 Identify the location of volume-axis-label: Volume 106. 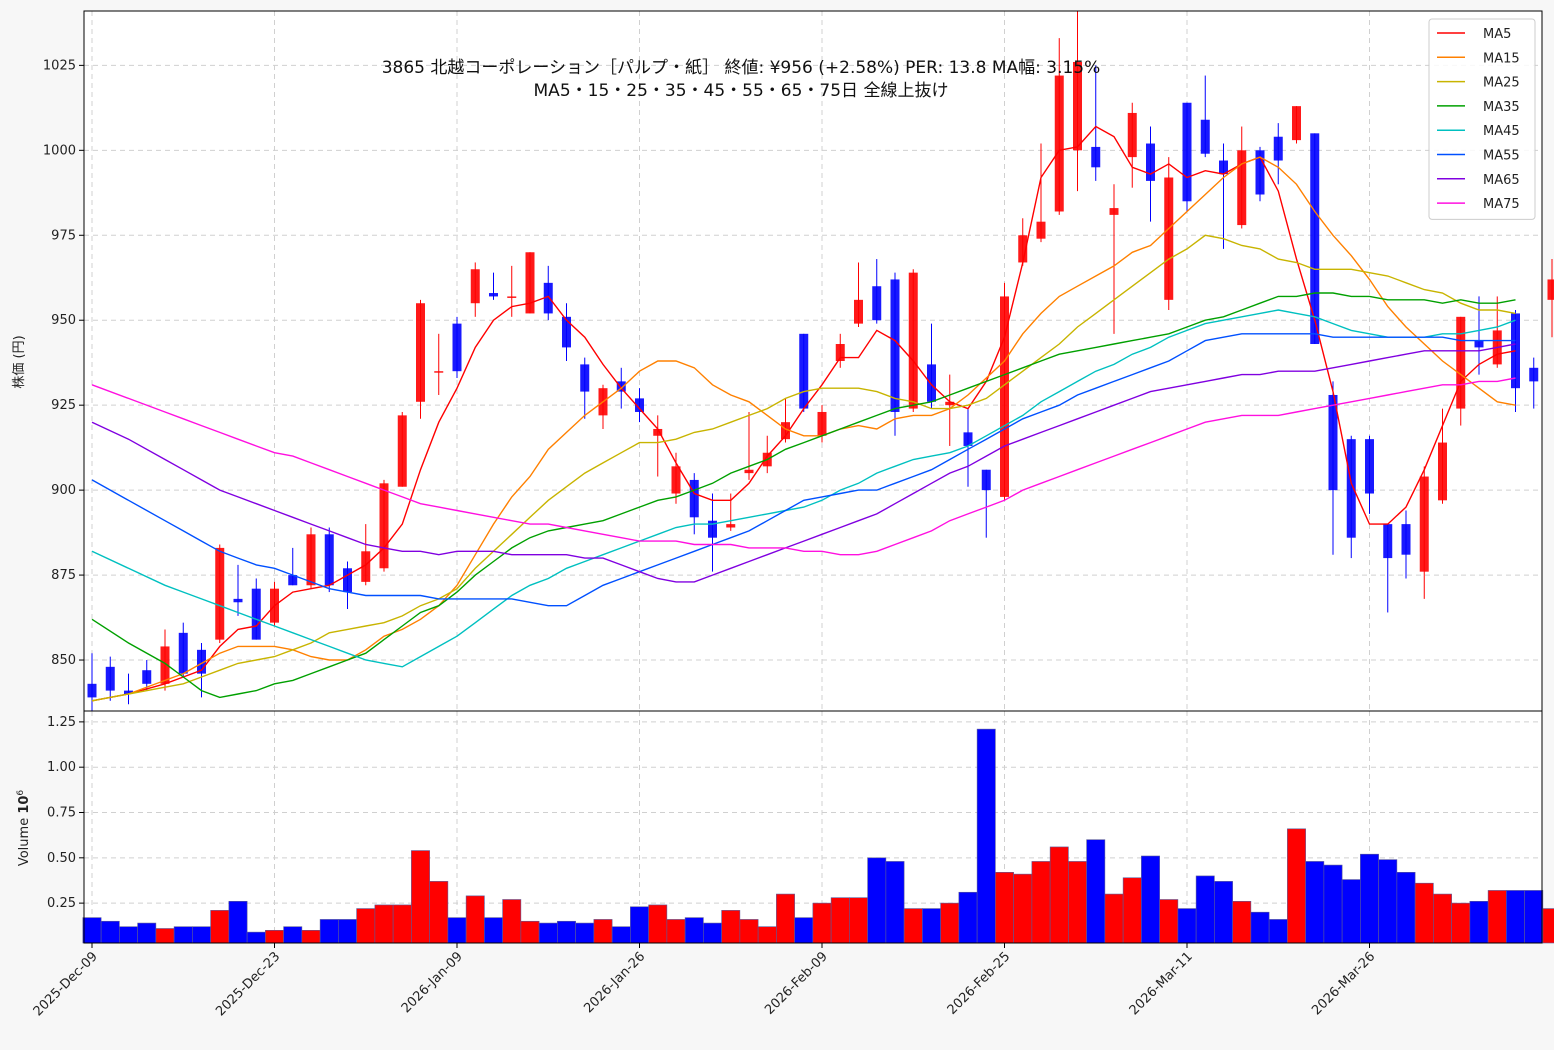
(24, 828).